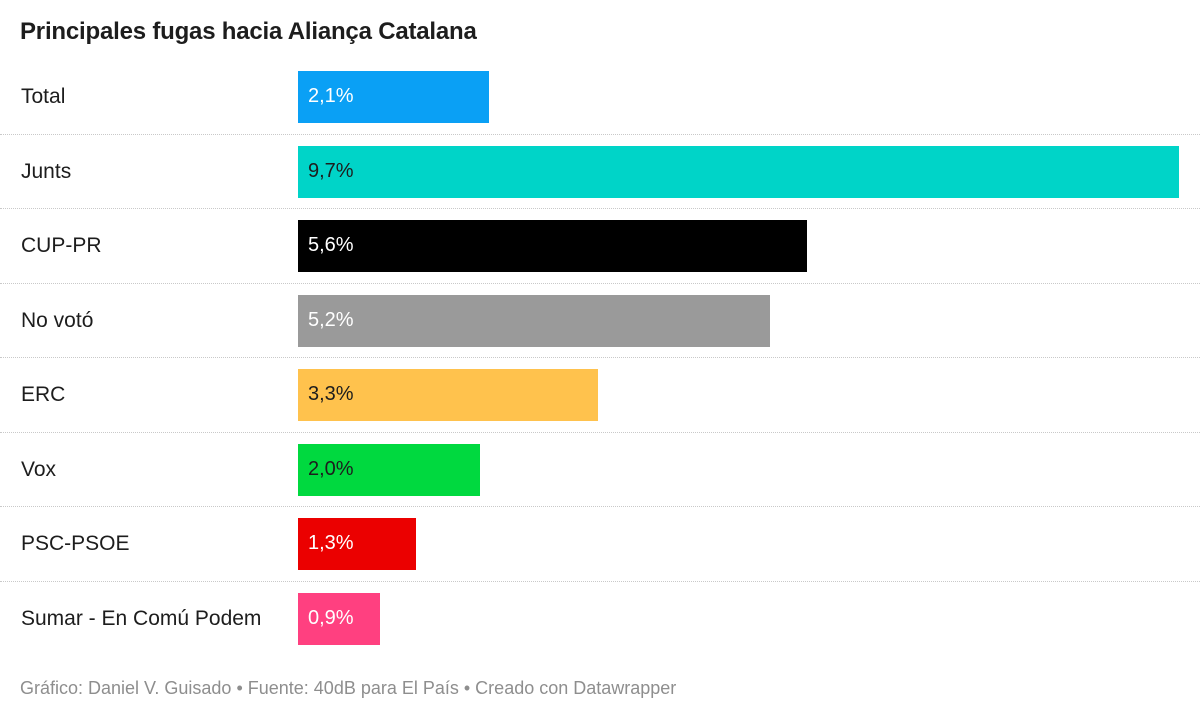 The height and width of the screenshot is (722, 1200). Describe the element at coordinates (331, 170) in the screenshot. I see `value-label: 9,7%` at that location.